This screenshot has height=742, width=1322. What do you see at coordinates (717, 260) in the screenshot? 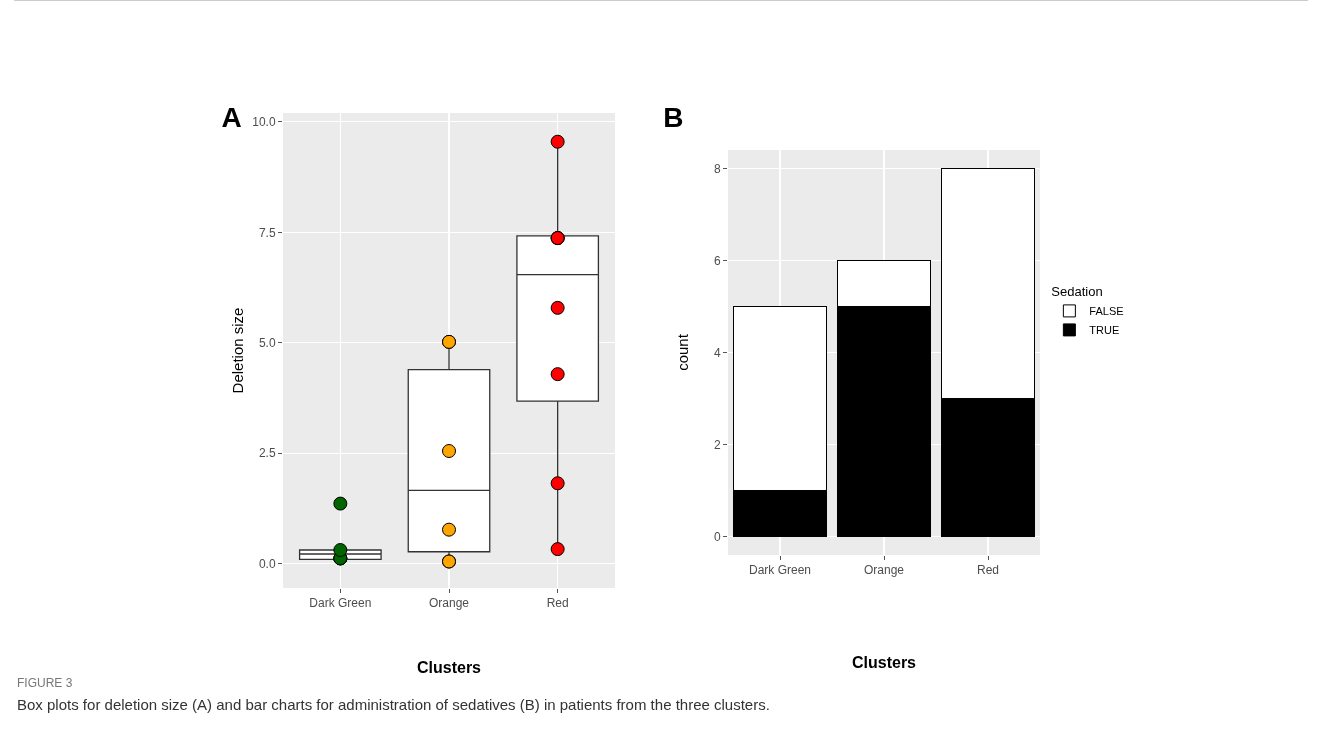
I see `y-tick-label: 6` at bounding box center [717, 260].